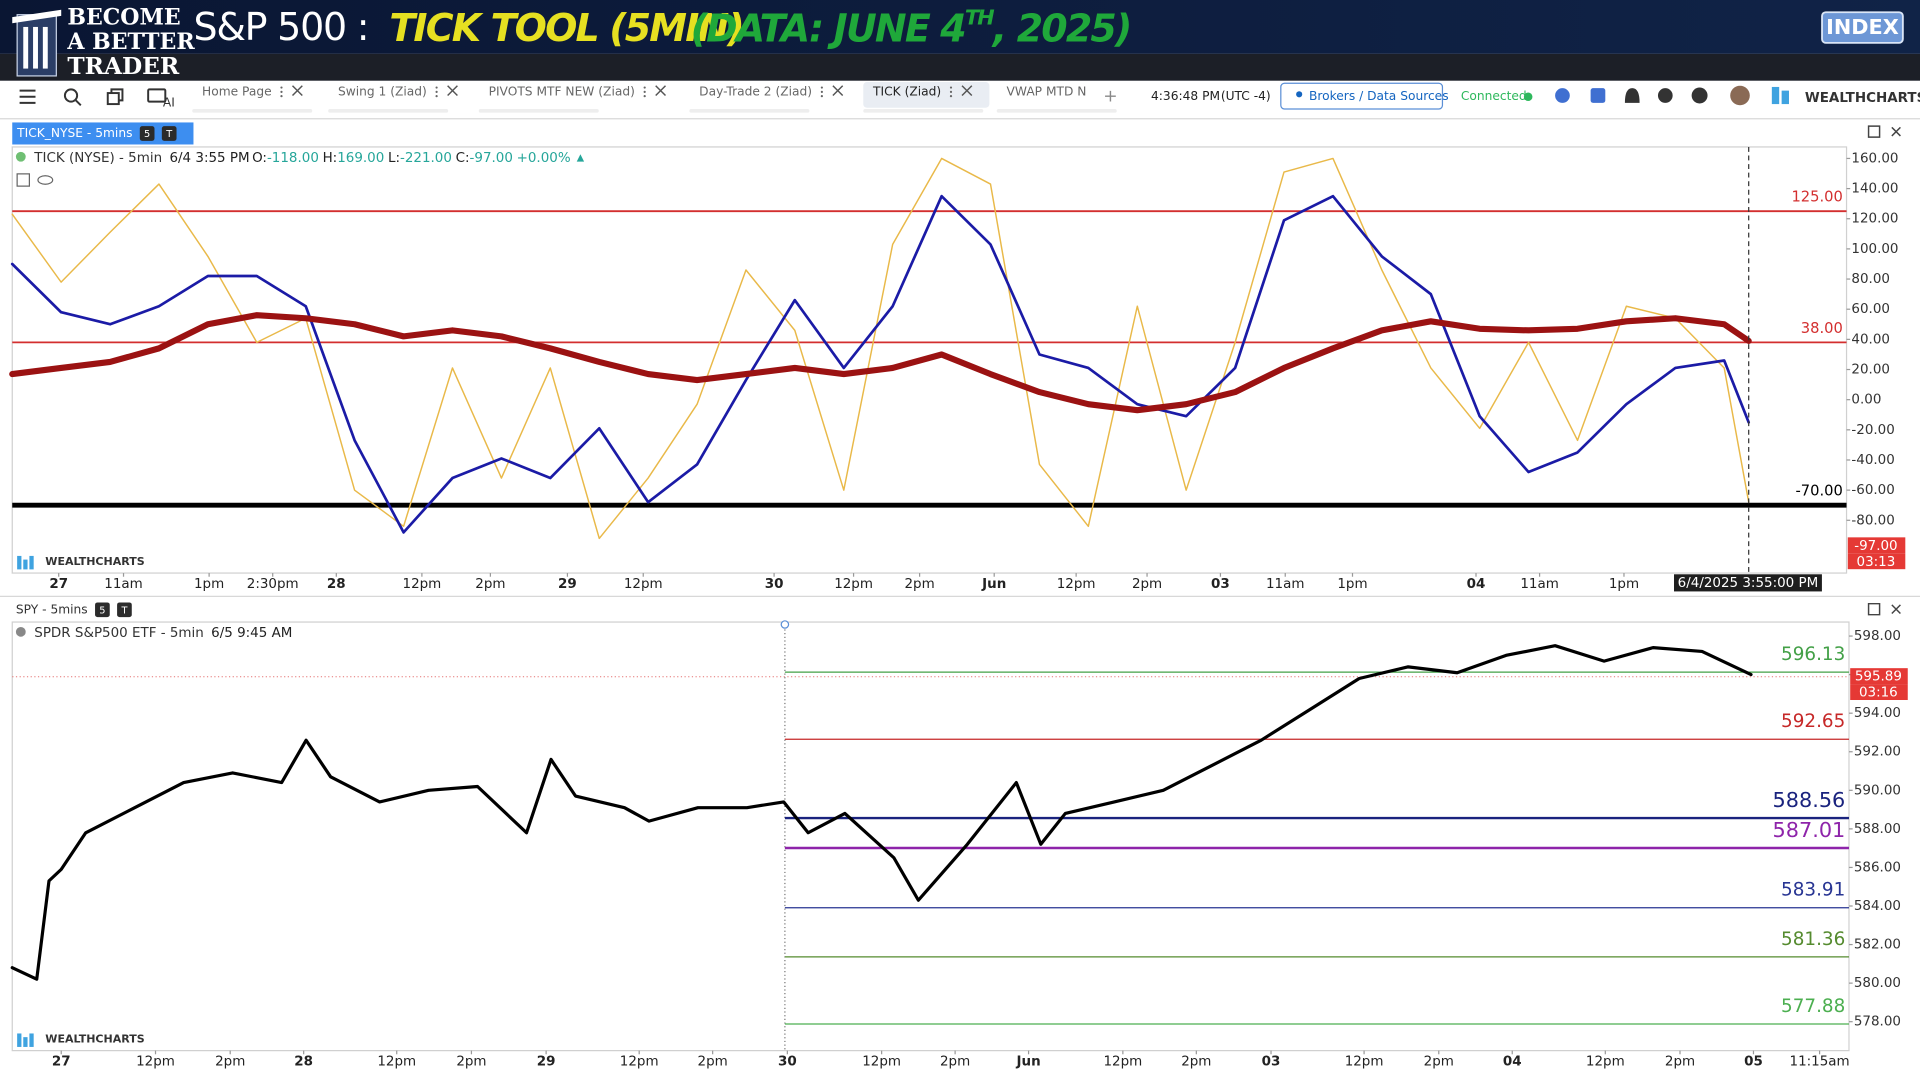 The height and width of the screenshot is (1080, 1920). I want to click on date-text: , 2025), so click(1061, 28).